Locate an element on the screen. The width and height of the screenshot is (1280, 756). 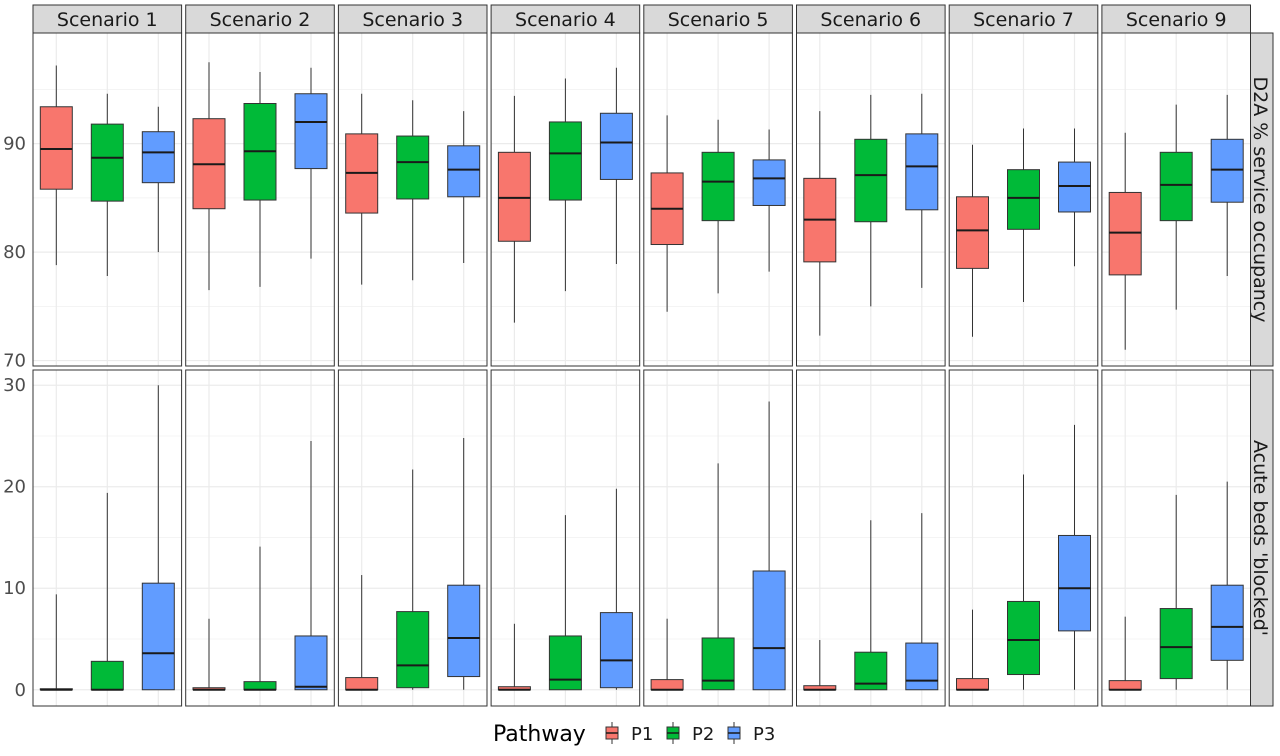
facet-label-6: Scenario 6 is located at coordinates (870, 20).